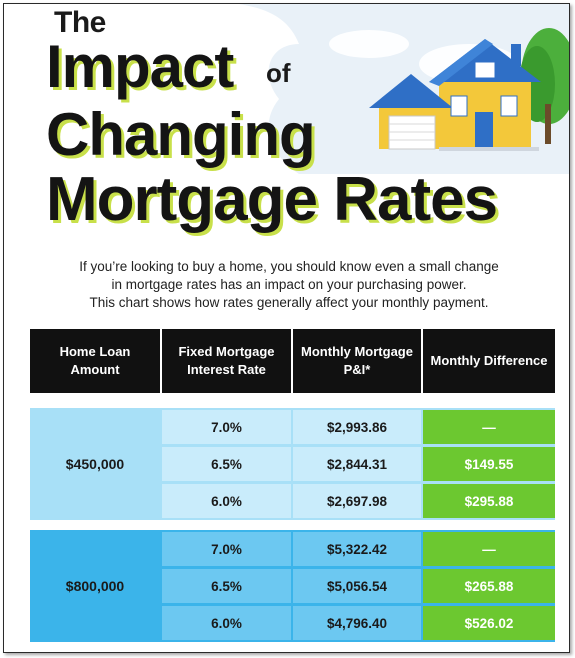  Describe the element at coordinates (357, 501) in the screenshot. I see `payment-cell: $2,697.98` at that location.